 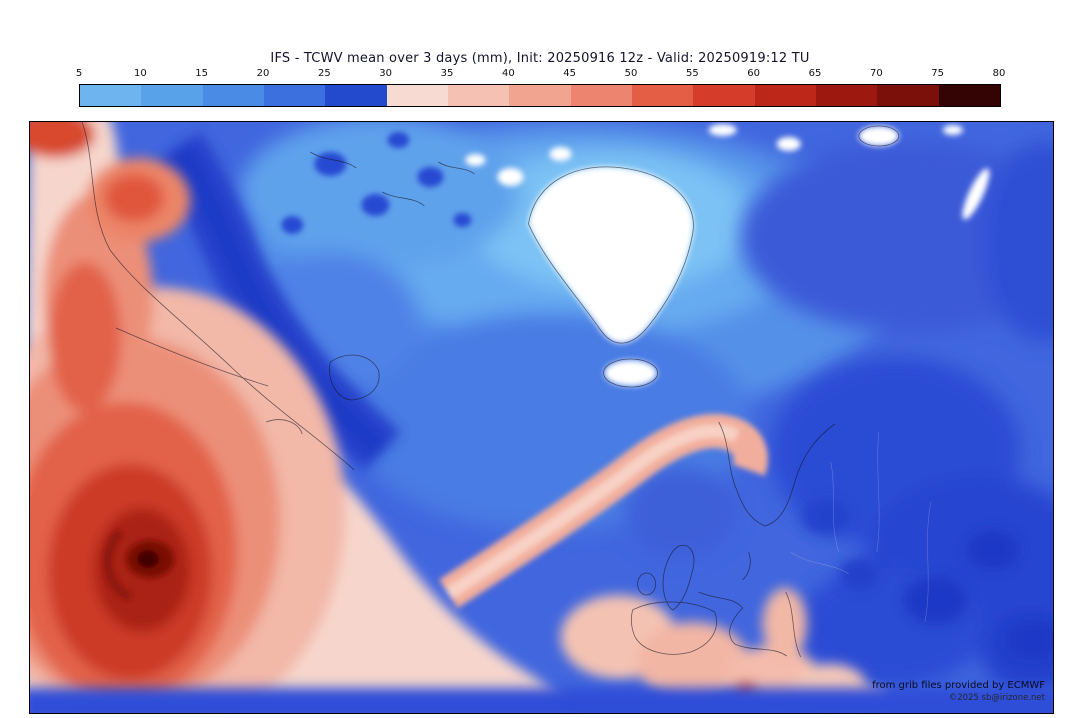 I want to click on colorbar-tick: 20, so click(x=263, y=73).